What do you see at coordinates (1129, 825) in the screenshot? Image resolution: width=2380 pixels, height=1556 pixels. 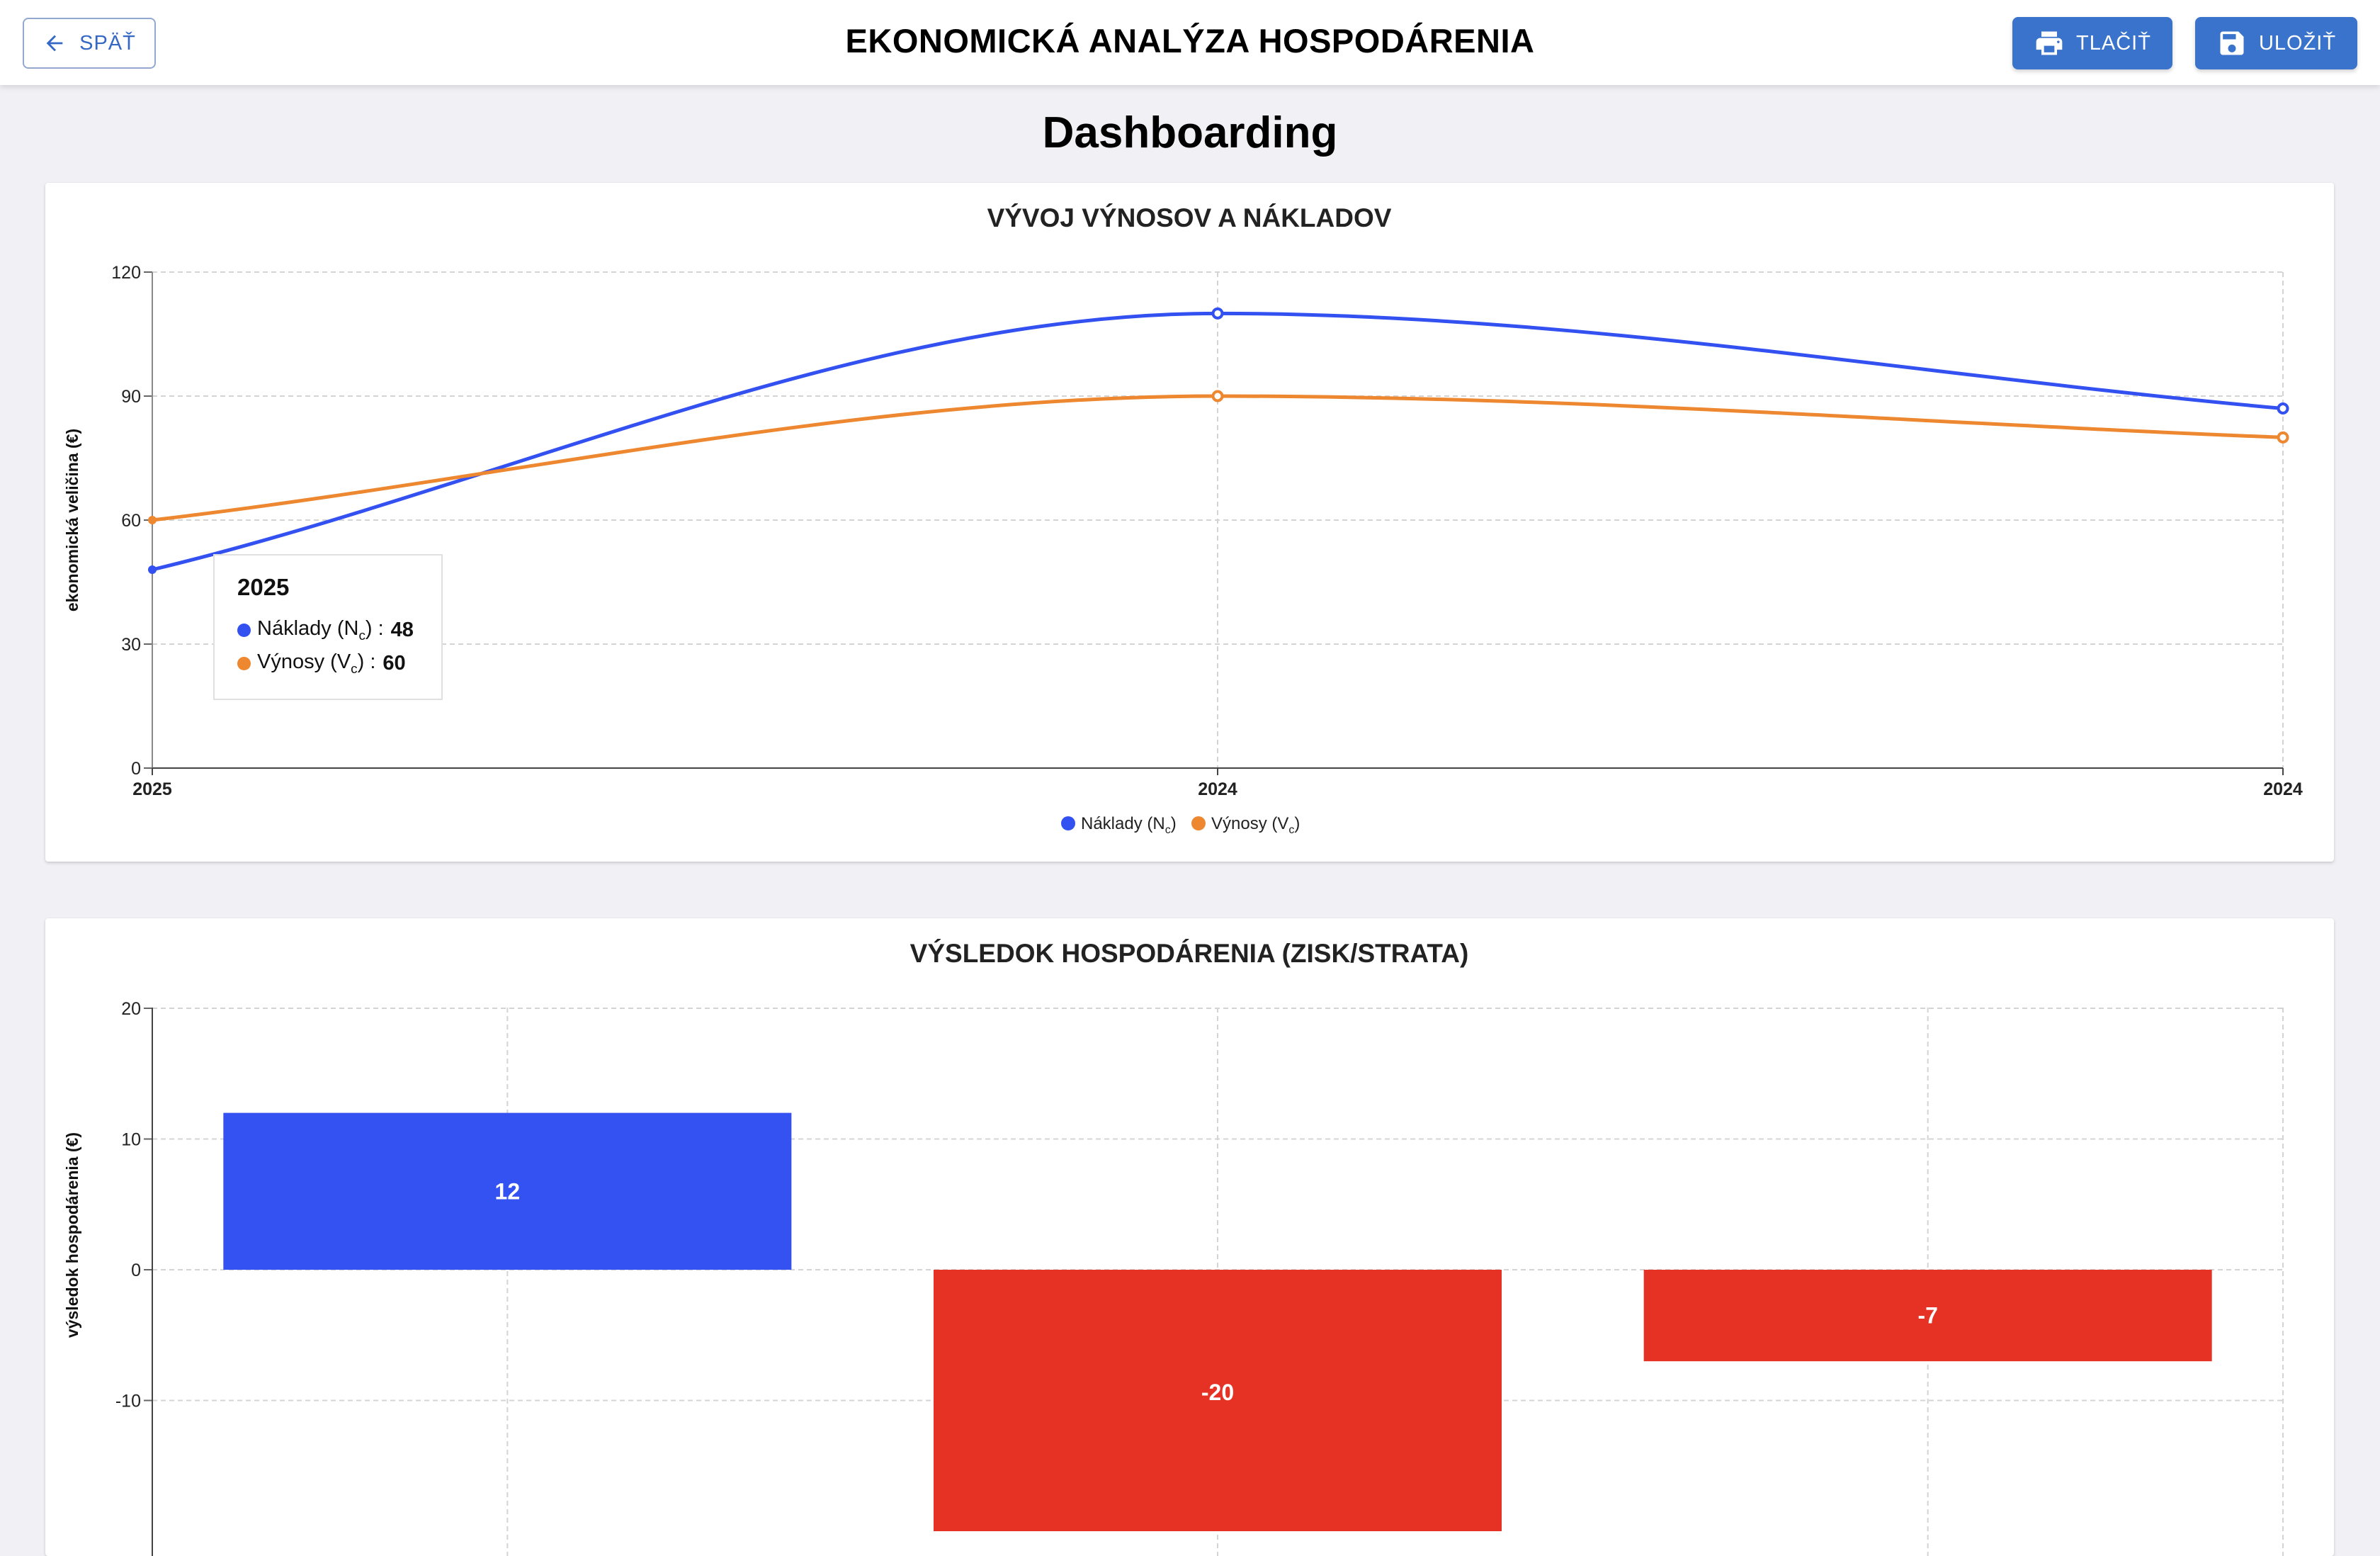 I see `legend-label: Náklady (Nc)` at bounding box center [1129, 825].